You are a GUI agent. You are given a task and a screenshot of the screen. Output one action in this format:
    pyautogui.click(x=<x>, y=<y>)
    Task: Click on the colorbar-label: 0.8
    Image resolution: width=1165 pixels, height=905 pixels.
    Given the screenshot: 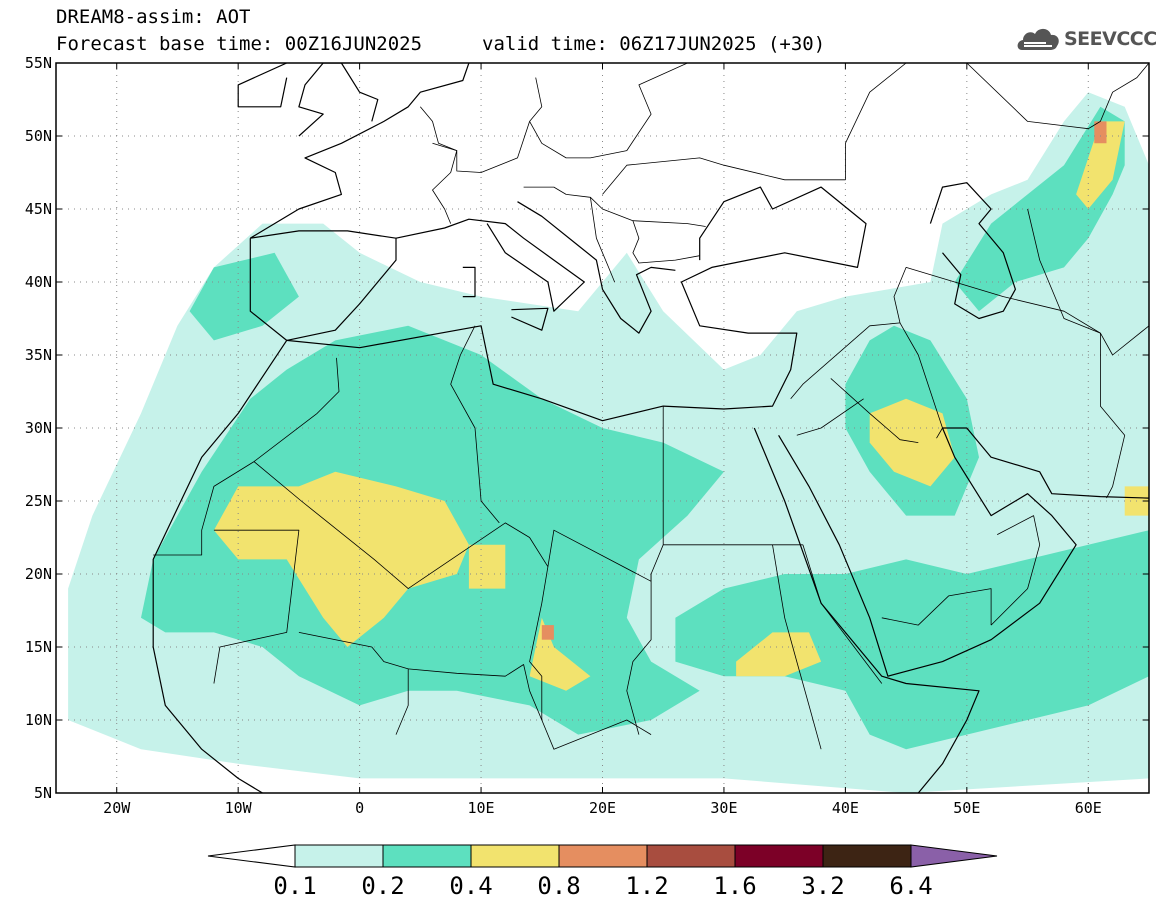 What is the action you would take?
    pyautogui.click(x=558, y=886)
    